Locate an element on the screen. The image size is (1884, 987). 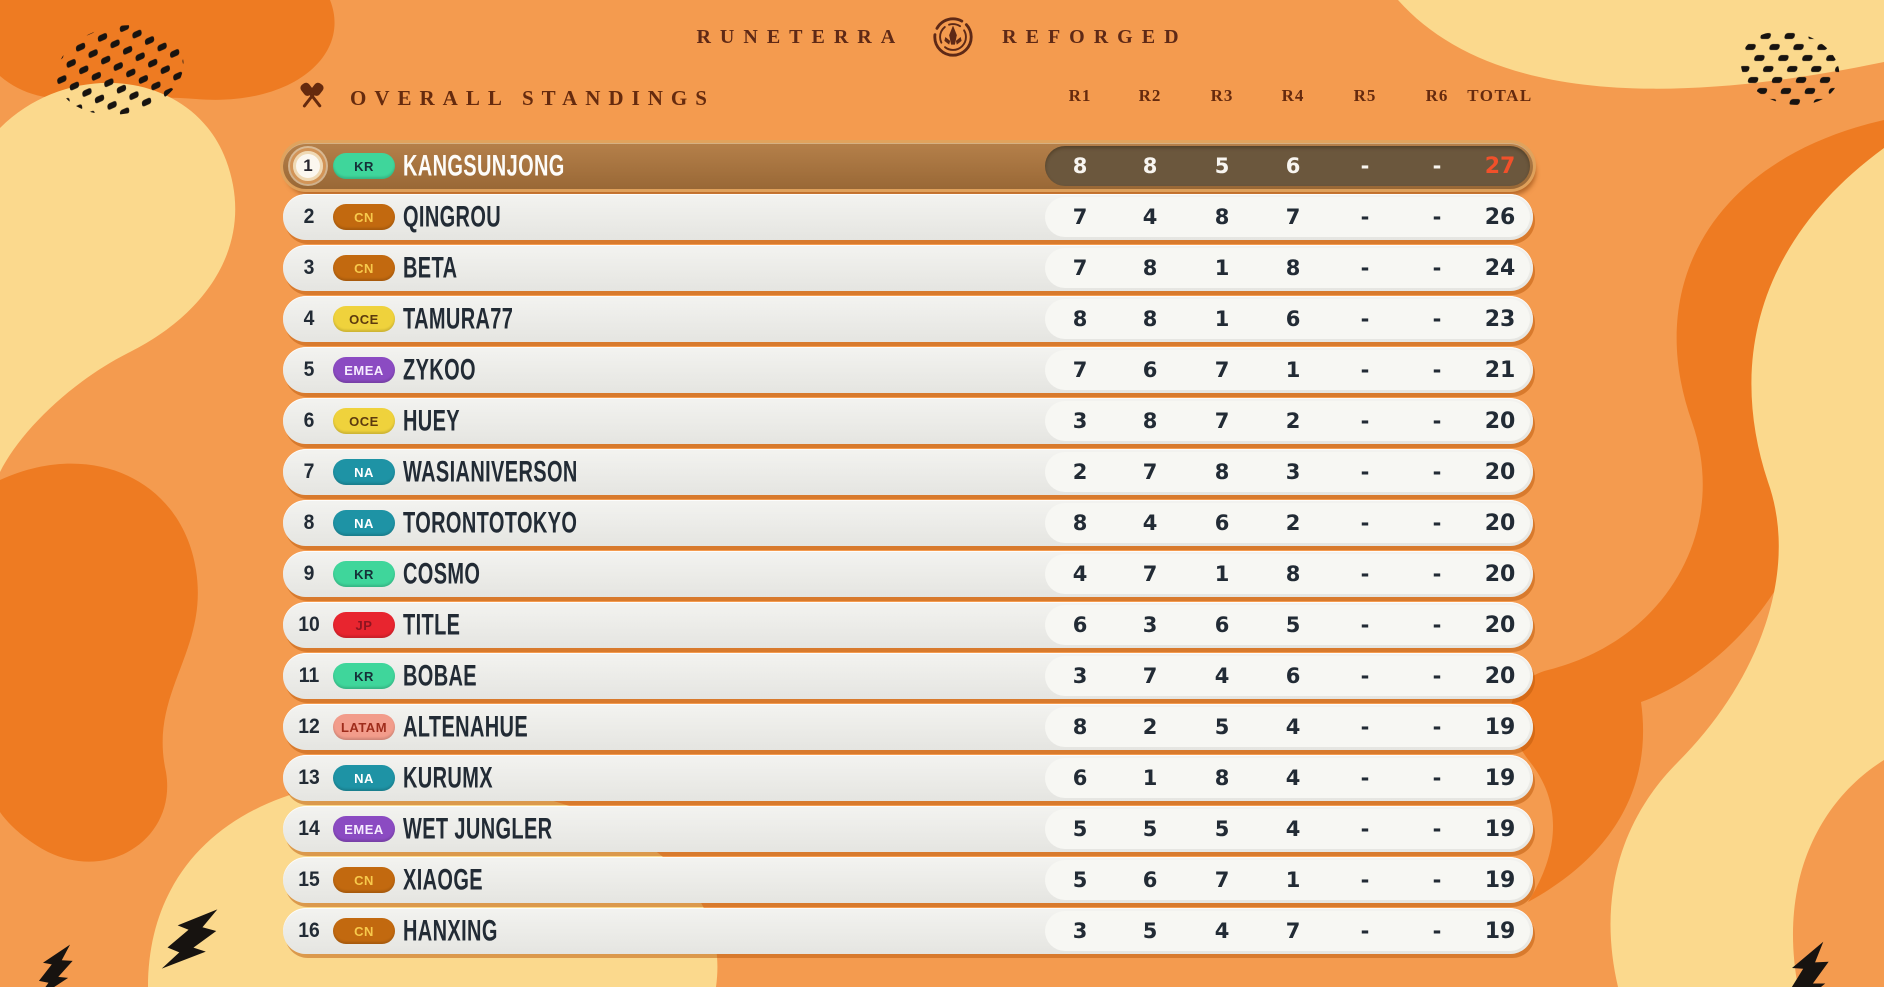
score-r1: 5 is located at coordinates (1080, 880).